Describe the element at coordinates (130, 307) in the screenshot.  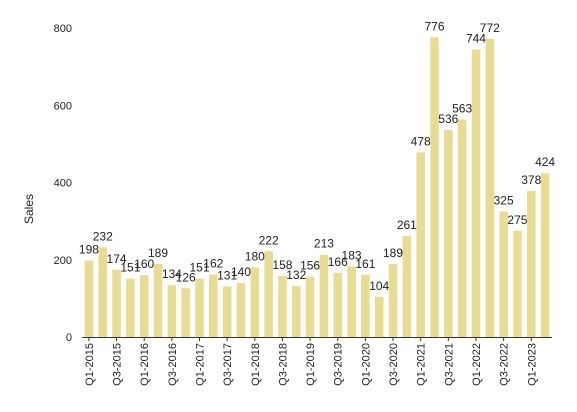
I see `bar-q4-2015` at that location.